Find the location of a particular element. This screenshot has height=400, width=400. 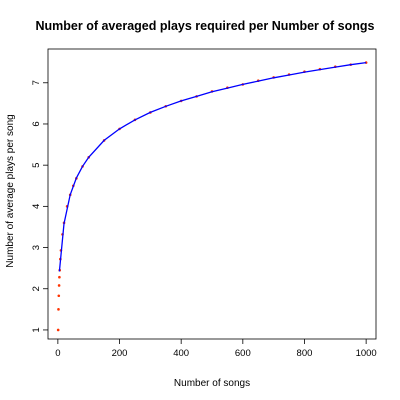

y-tick-label: 2 is located at coordinates (36, 288).